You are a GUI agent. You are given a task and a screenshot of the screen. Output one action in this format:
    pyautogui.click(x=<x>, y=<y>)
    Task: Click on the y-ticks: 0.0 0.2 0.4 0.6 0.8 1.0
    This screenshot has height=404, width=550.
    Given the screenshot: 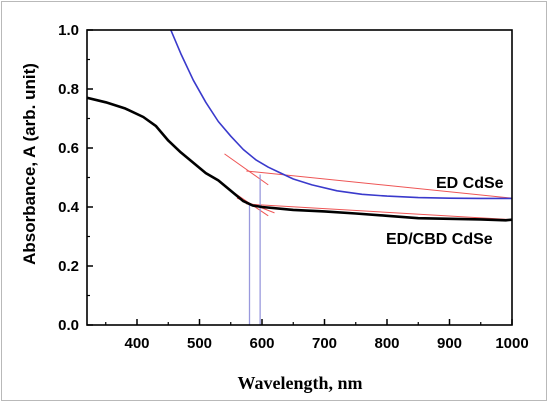 What is the action you would take?
    pyautogui.click(x=75, y=178)
    